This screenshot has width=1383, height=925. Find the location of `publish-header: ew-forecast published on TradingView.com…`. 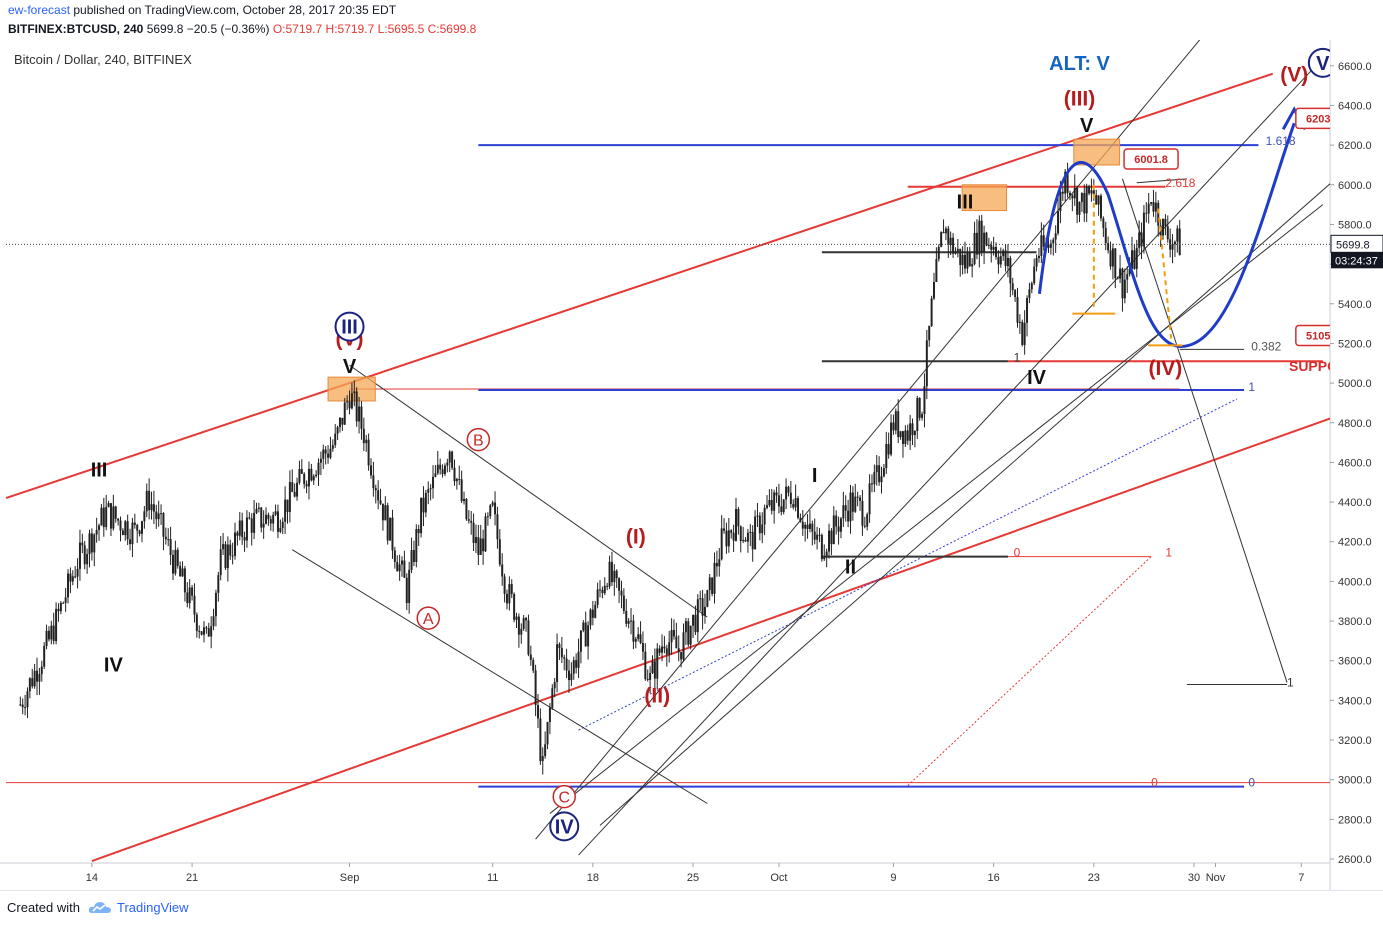

publish-header: ew-forecast published on TradingView.com… is located at coordinates (202, 10).